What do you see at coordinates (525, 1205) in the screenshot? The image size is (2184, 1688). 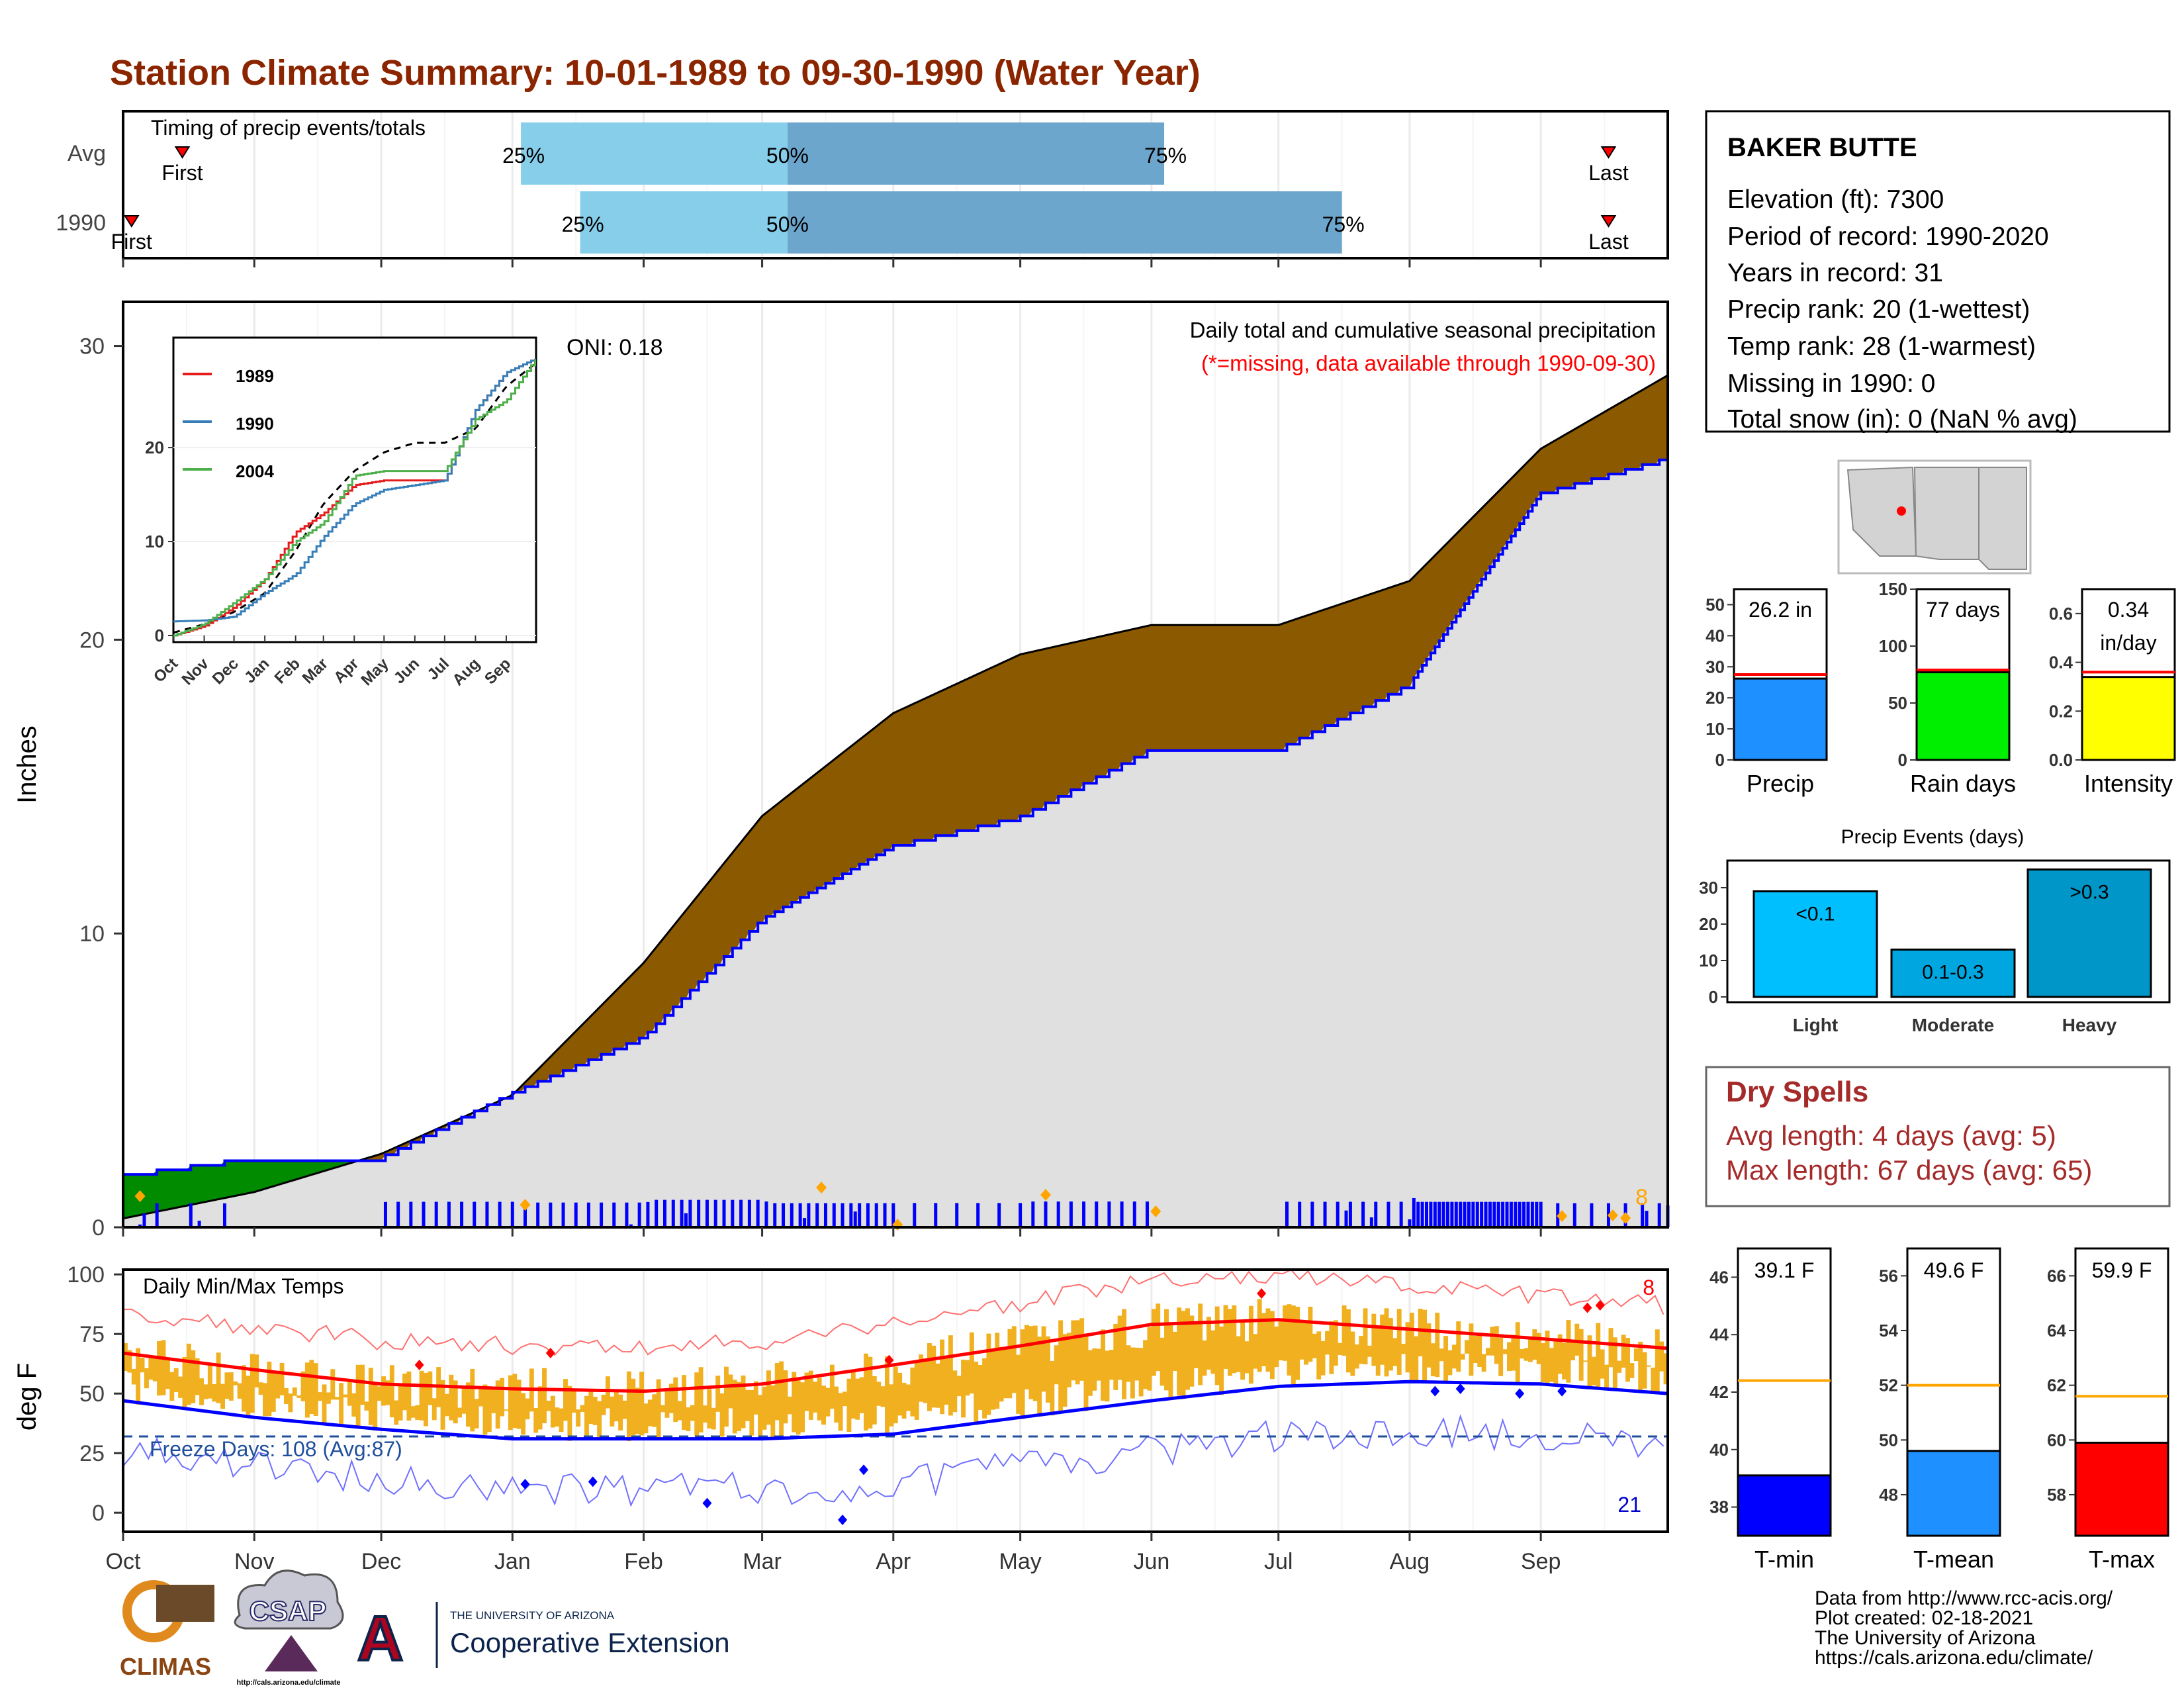 I see `heavy-event-marker` at bounding box center [525, 1205].